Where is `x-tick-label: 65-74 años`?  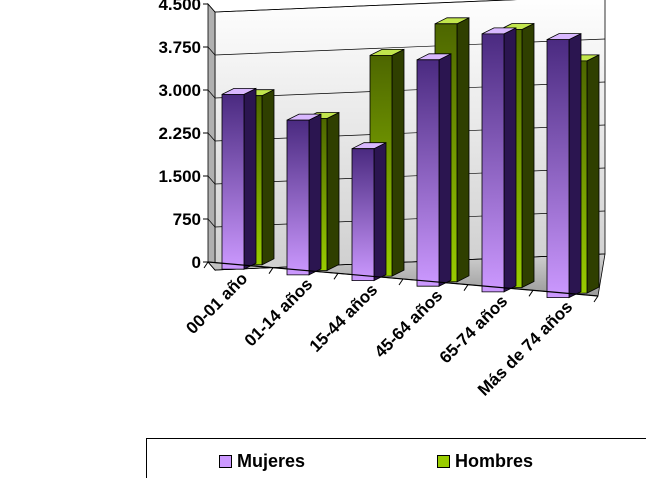 x-tick-label: 65-74 años is located at coordinates (474, 330).